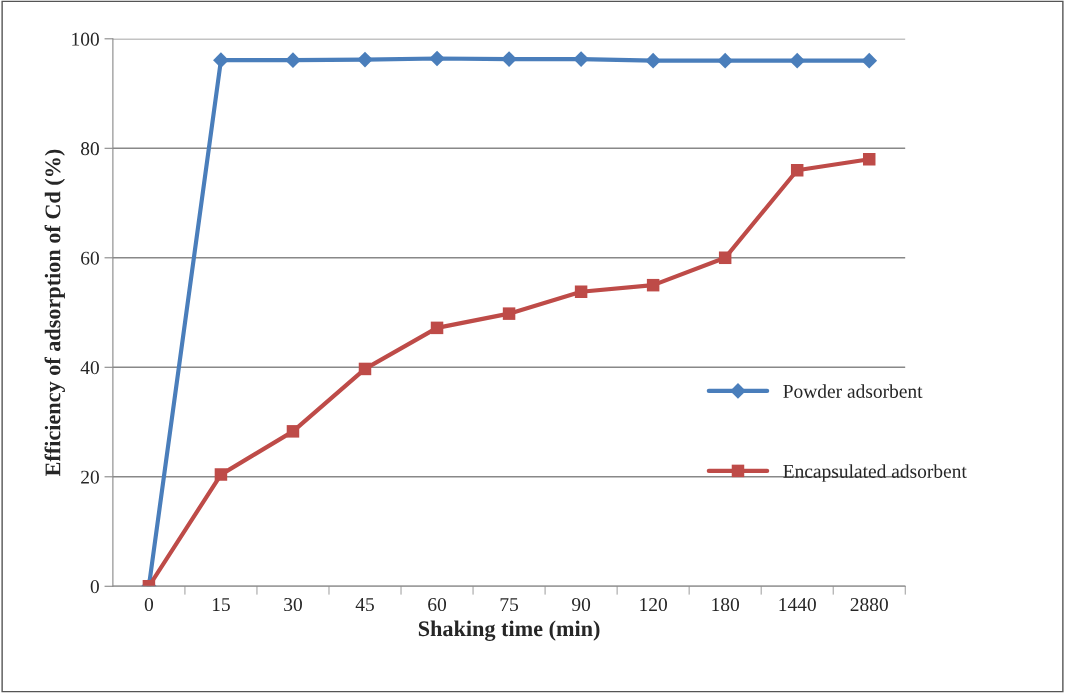 The width and height of the screenshot is (1065, 693). I want to click on x-tick-label: 90, so click(581, 604).